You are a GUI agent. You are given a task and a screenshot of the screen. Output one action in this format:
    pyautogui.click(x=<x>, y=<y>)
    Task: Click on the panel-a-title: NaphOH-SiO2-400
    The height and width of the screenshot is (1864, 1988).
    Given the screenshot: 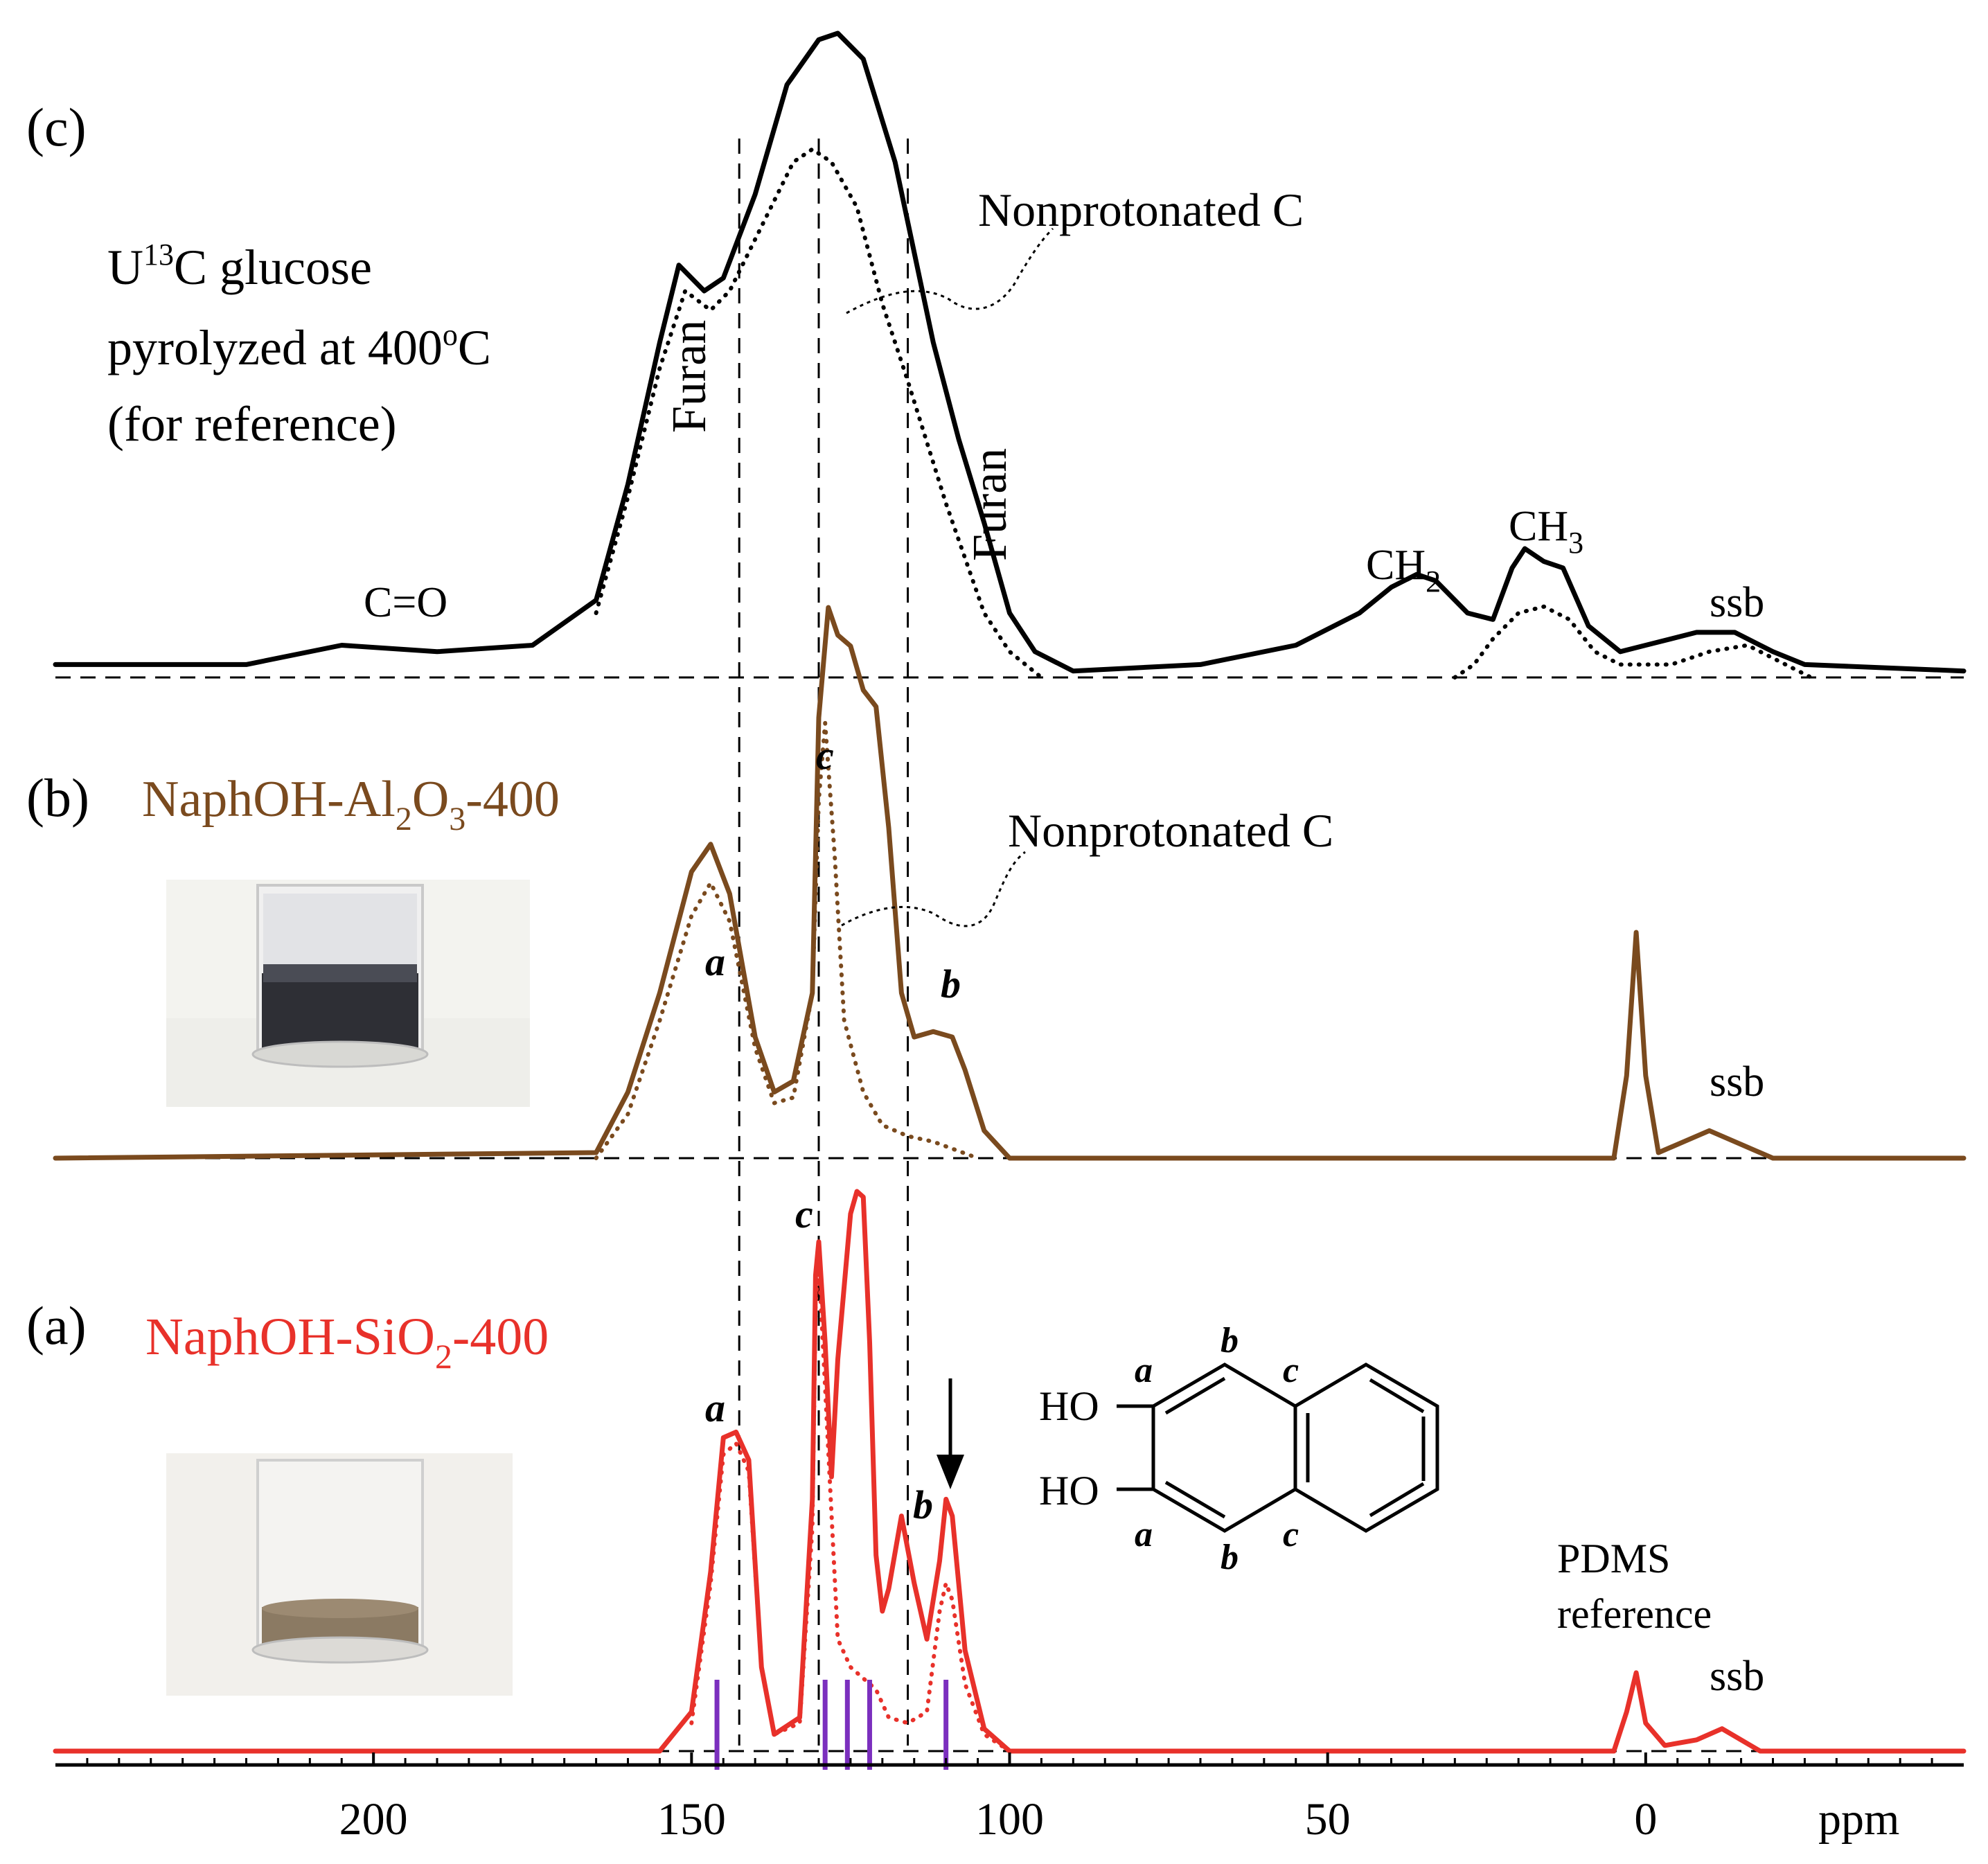 What is the action you would take?
    pyautogui.click(x=347, y=1342)
    